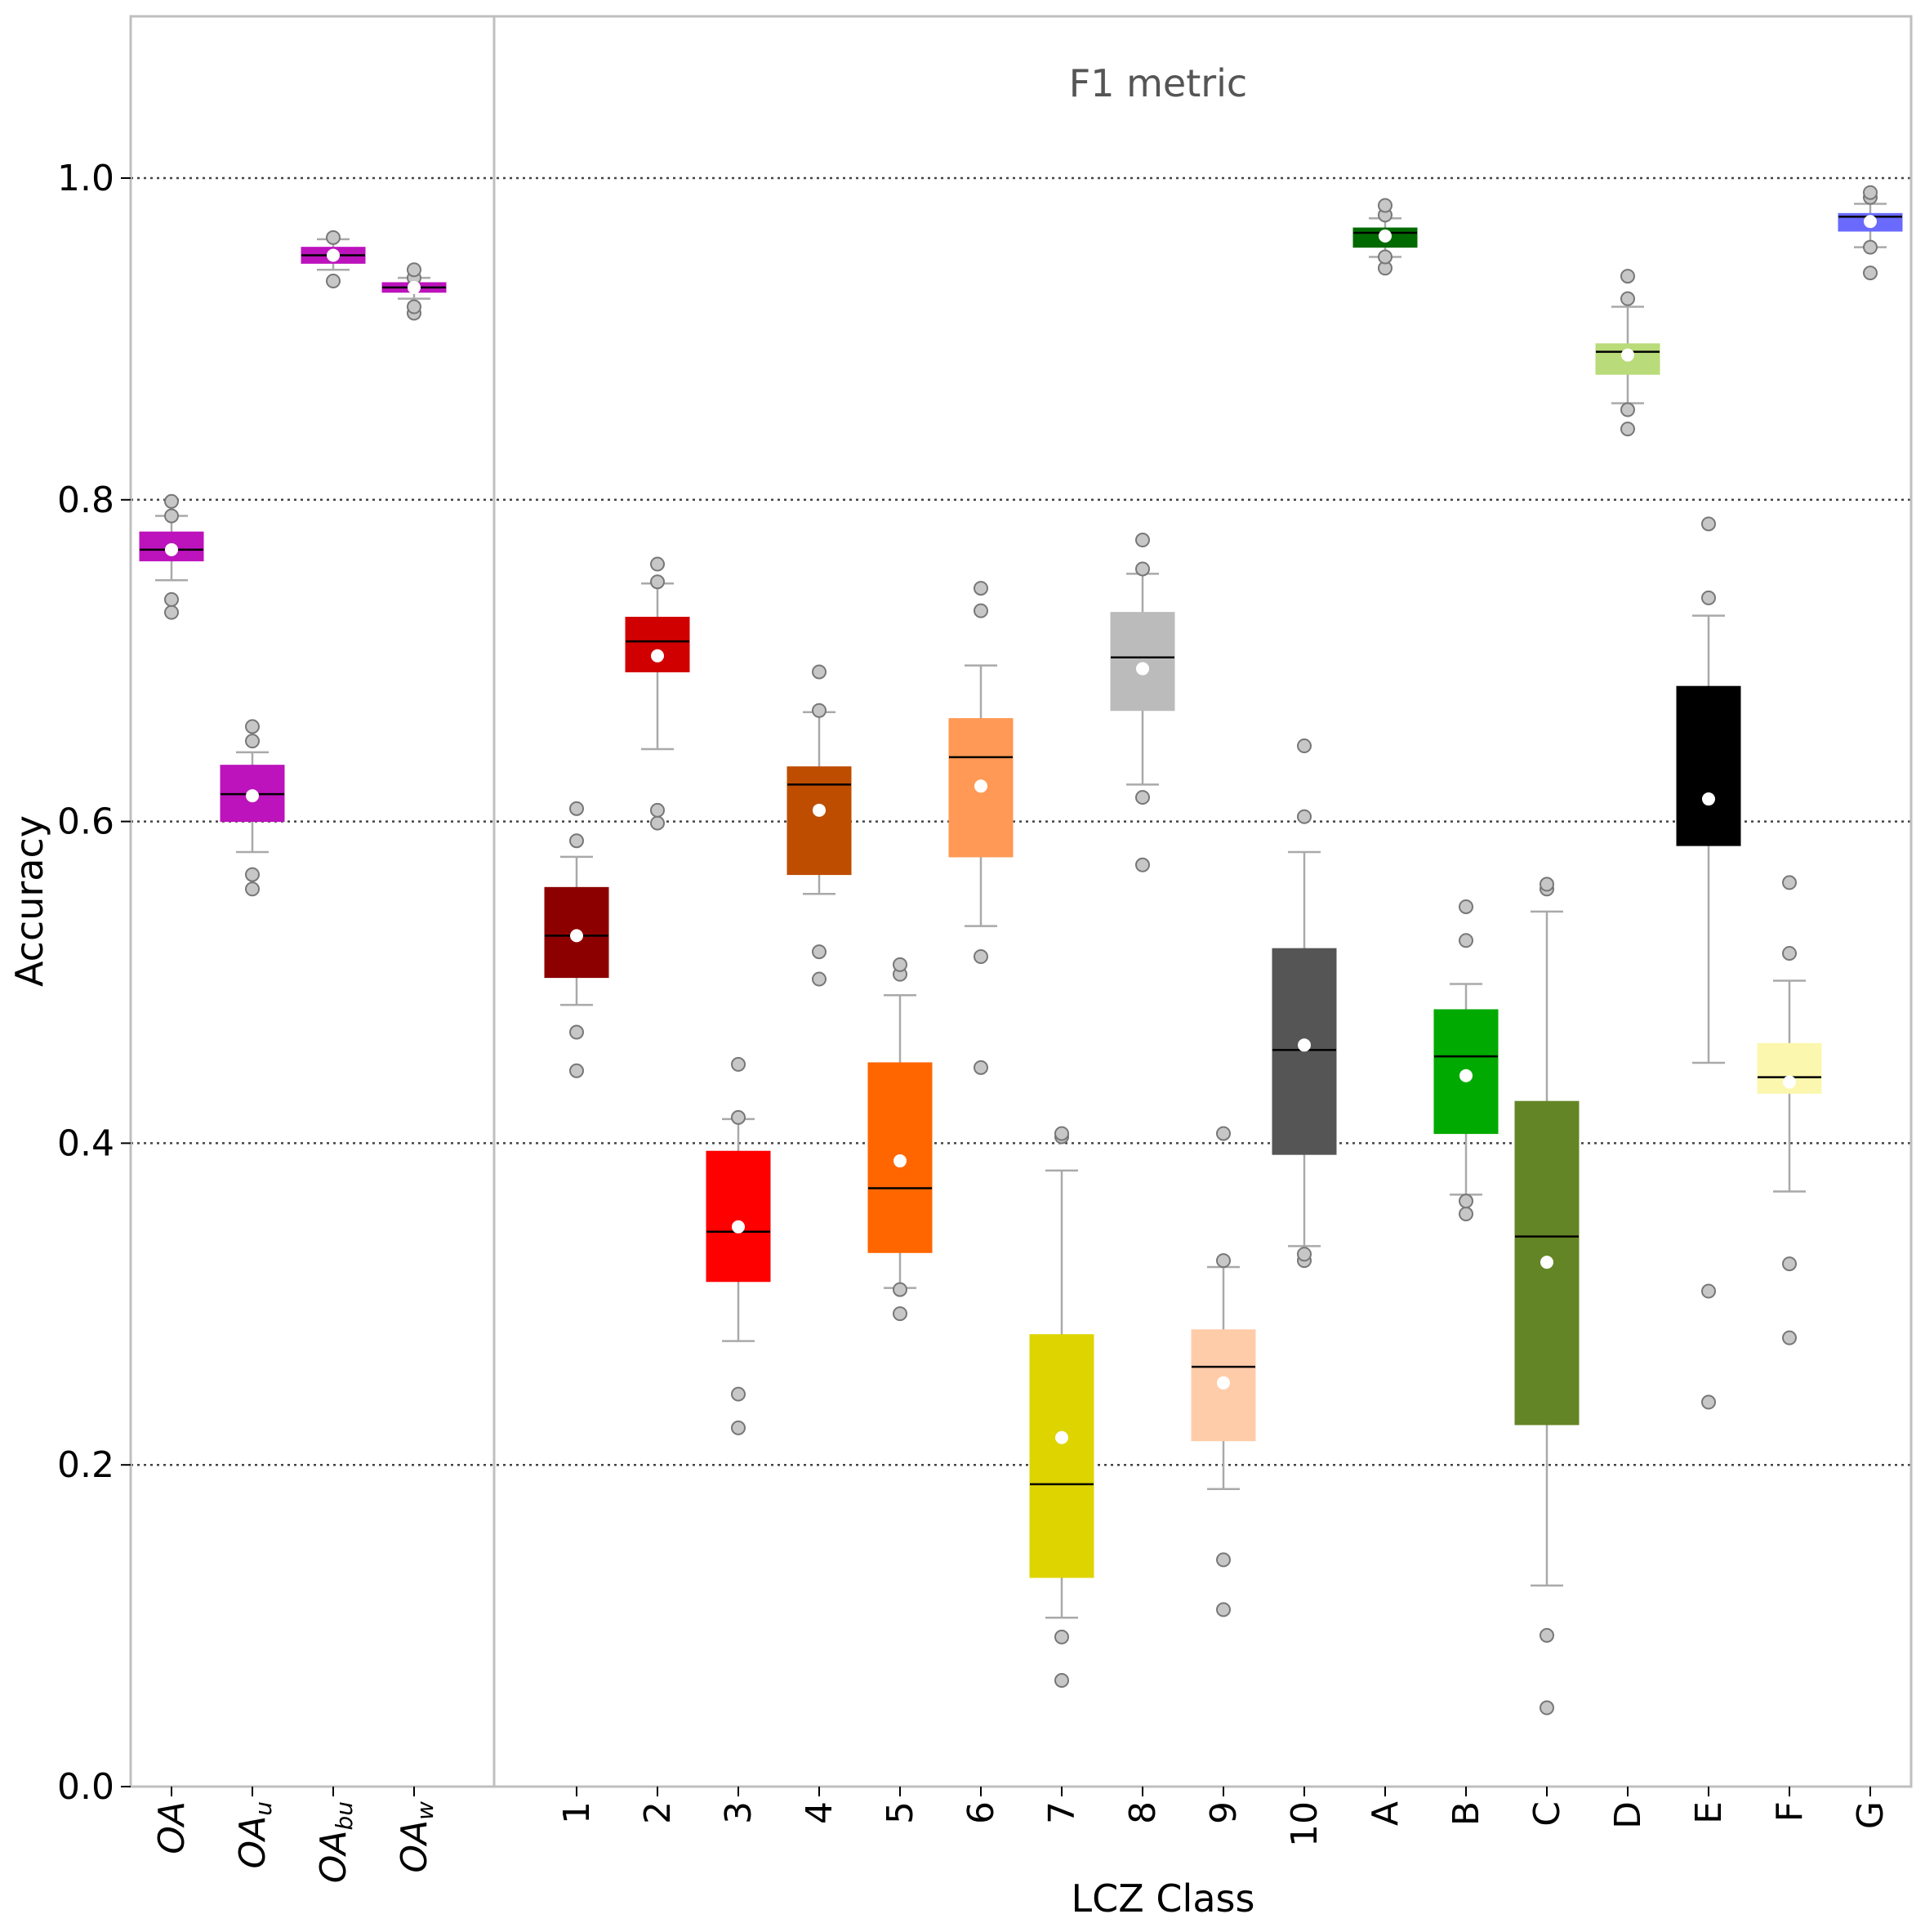 The height and width of the screenshot is (1932, 1925). I want to click on x-tick-label: F, so click(1790, 1811).